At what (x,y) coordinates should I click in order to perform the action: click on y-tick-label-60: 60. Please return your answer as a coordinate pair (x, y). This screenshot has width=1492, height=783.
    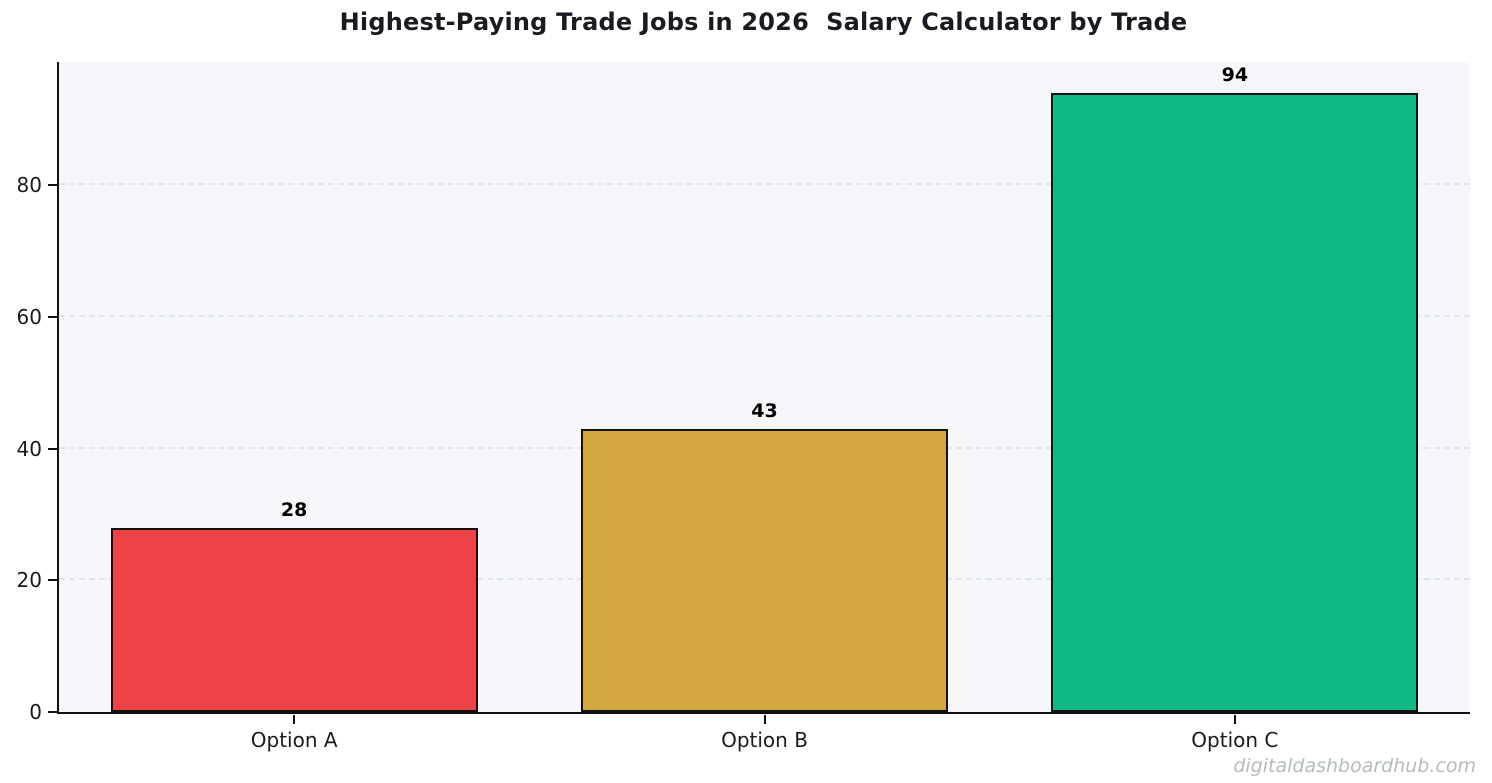
    Looking at the image, I should click on (29, 316).